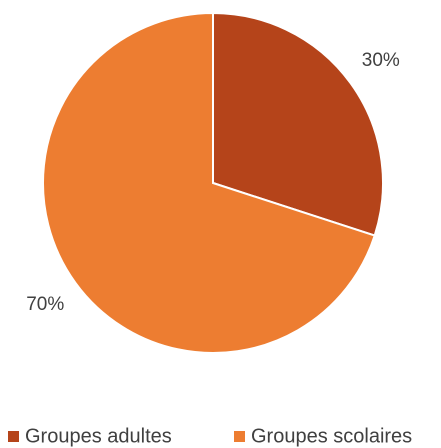 The height and width of the screenshot is (448, 441). Describe the element at coordinates (45, 304) in the screenshot. I see `data-label: 70%` at that location.